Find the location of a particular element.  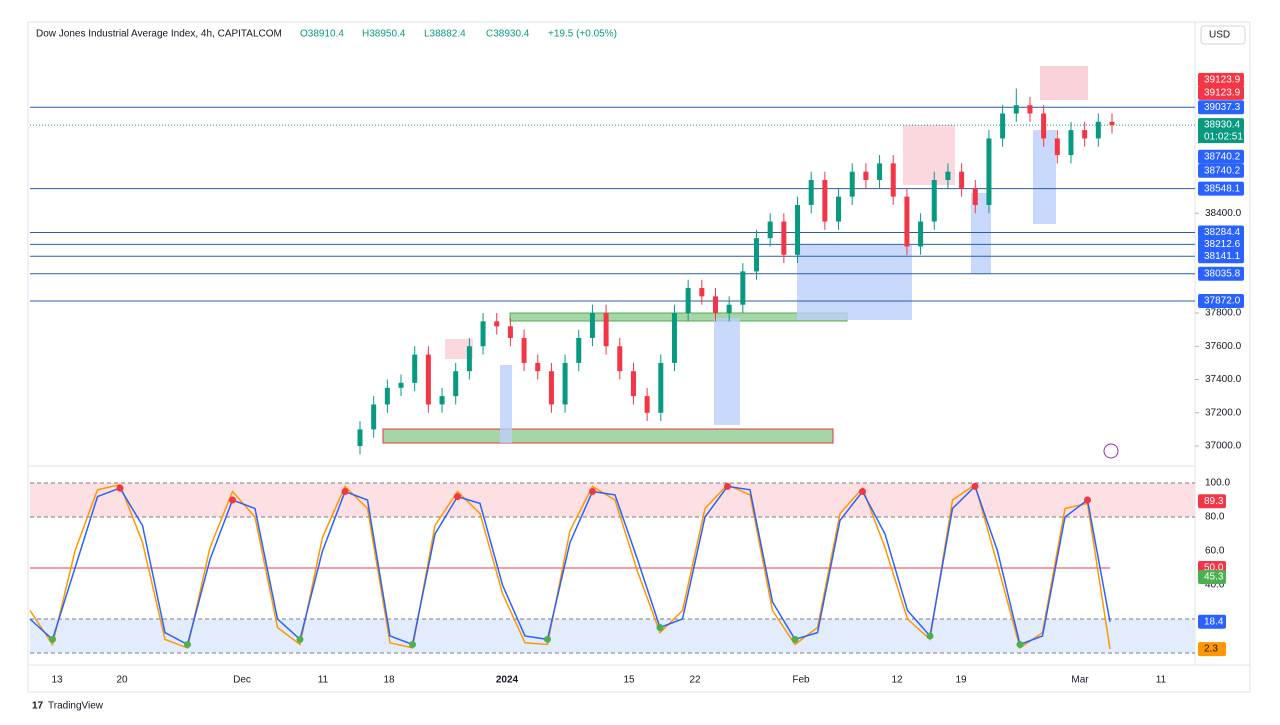

ohlc-change: +19.5 (+0.05%) is located at coordinates (582, 34).